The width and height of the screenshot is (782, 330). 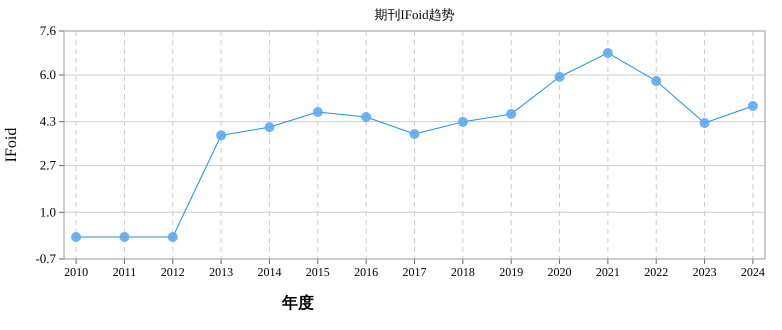 What do you see at coordinates (297, 302) in the screenshot?
I see `x-axis-title: 年度` at bounding box center [297, 302].